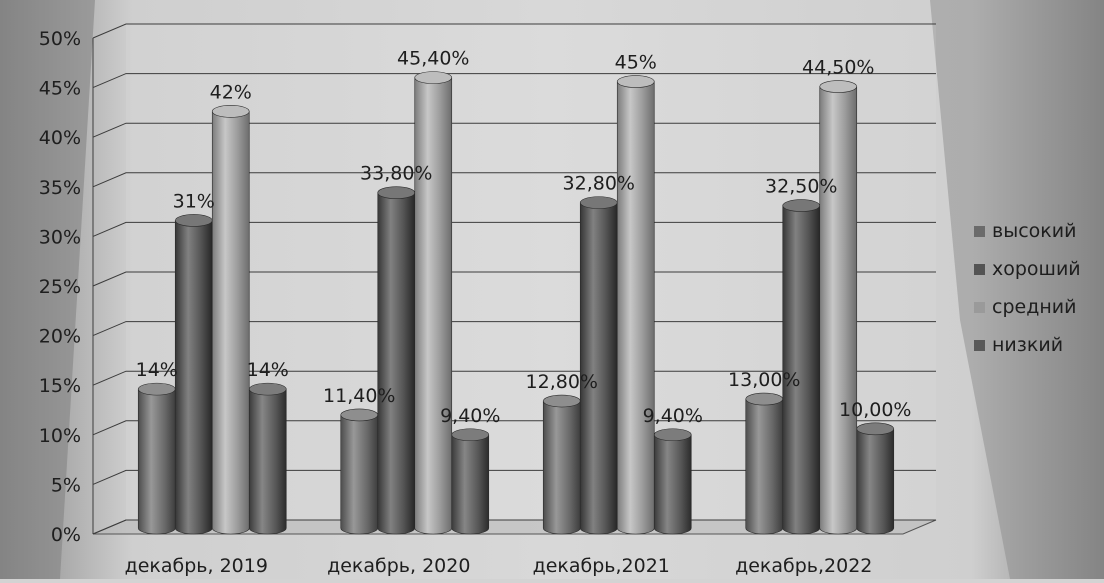 This screenshot has width=1104, height=583. What do you see at coordinates (875, 410) in the screenshot?
I see `data-label: 10,00%` at bounding box center [875, 410].